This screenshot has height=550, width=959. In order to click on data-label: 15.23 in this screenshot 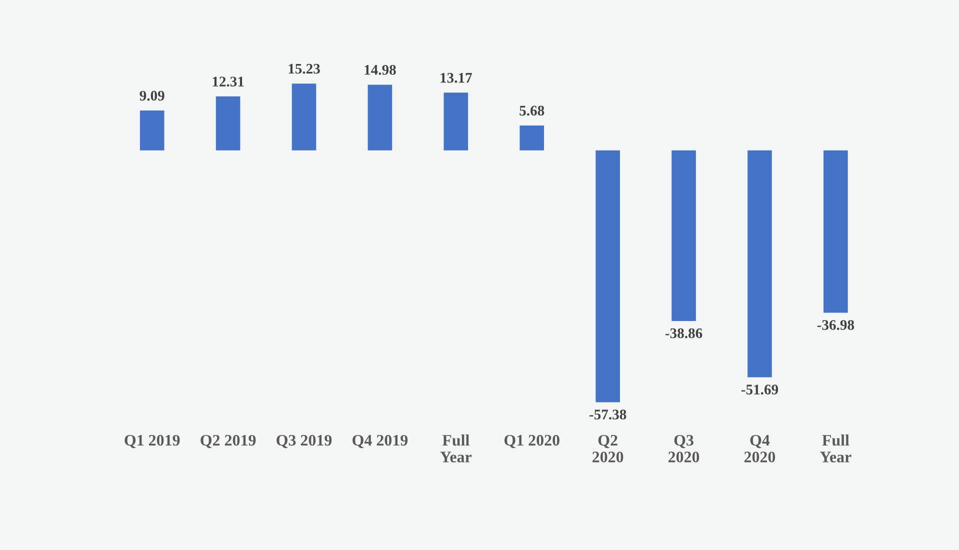, I will do `click(304, 69)`.